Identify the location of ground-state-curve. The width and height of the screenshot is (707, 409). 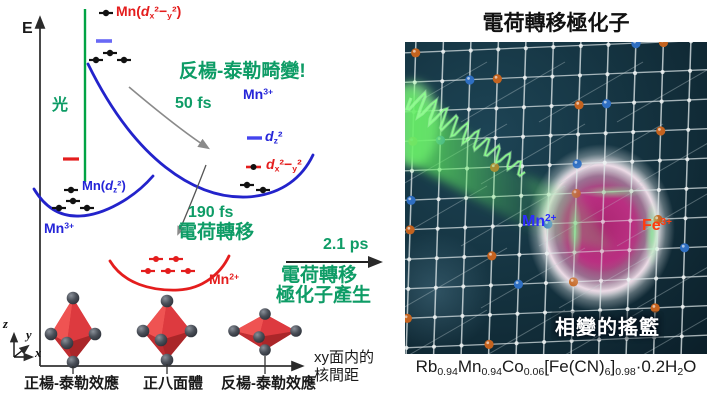
(93, 196).